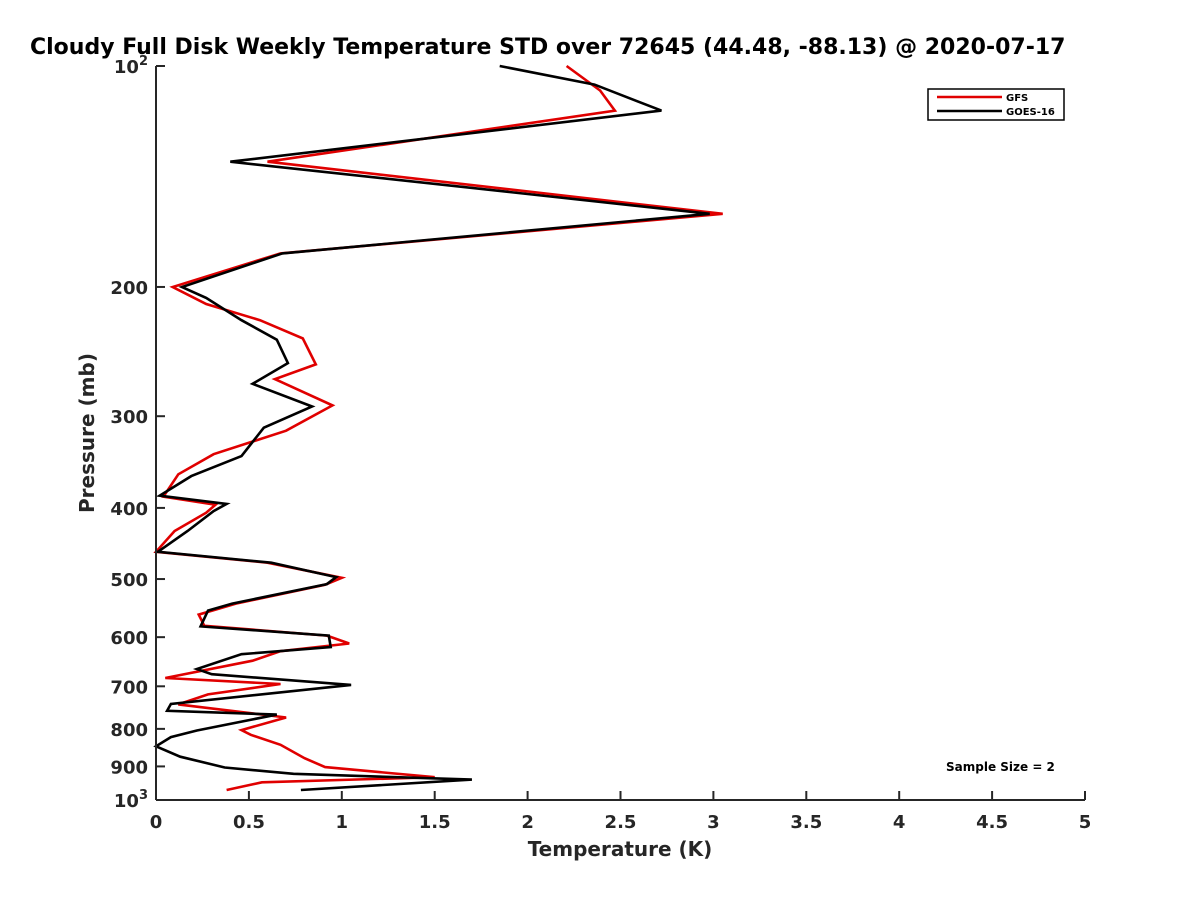  I want to click on y-tick-label: 200, so click(129, 288).